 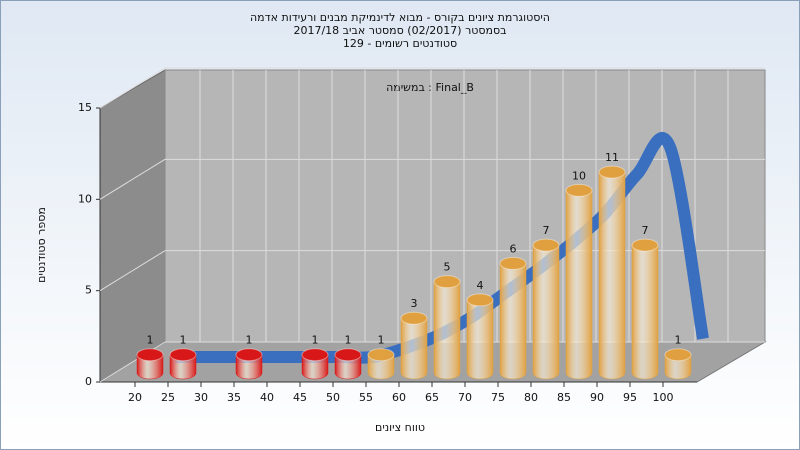 I want to click on chart-subtitle: בסמסטר (02/2017) סמסטר אביב 2017/18, so click(x=399, y=30).